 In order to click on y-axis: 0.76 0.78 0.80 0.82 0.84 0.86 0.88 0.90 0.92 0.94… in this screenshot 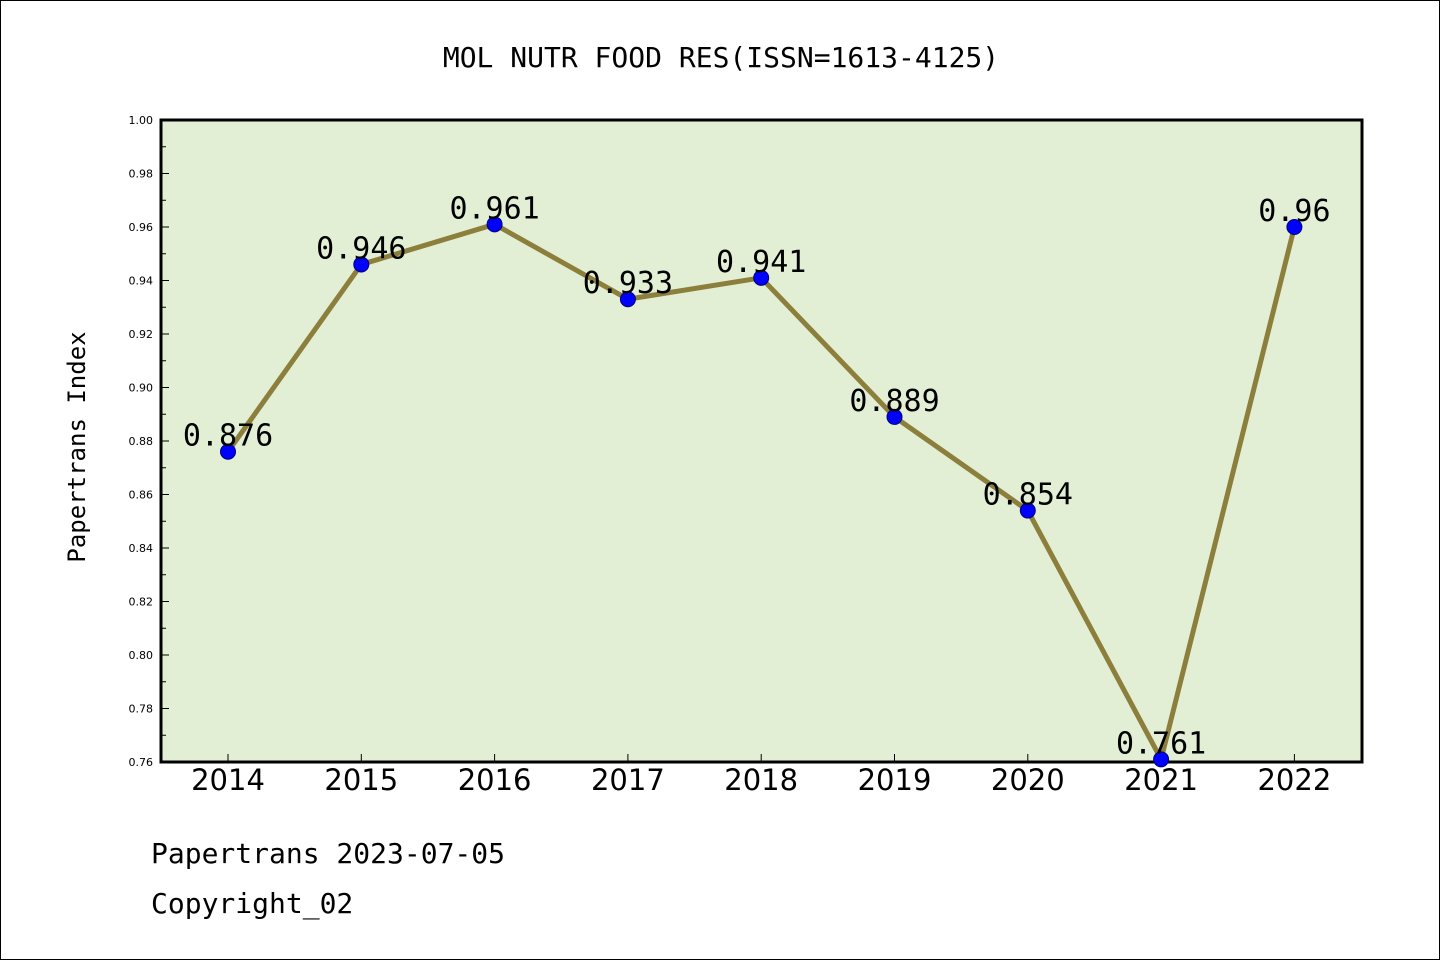, I will do `click(149, 441)`.